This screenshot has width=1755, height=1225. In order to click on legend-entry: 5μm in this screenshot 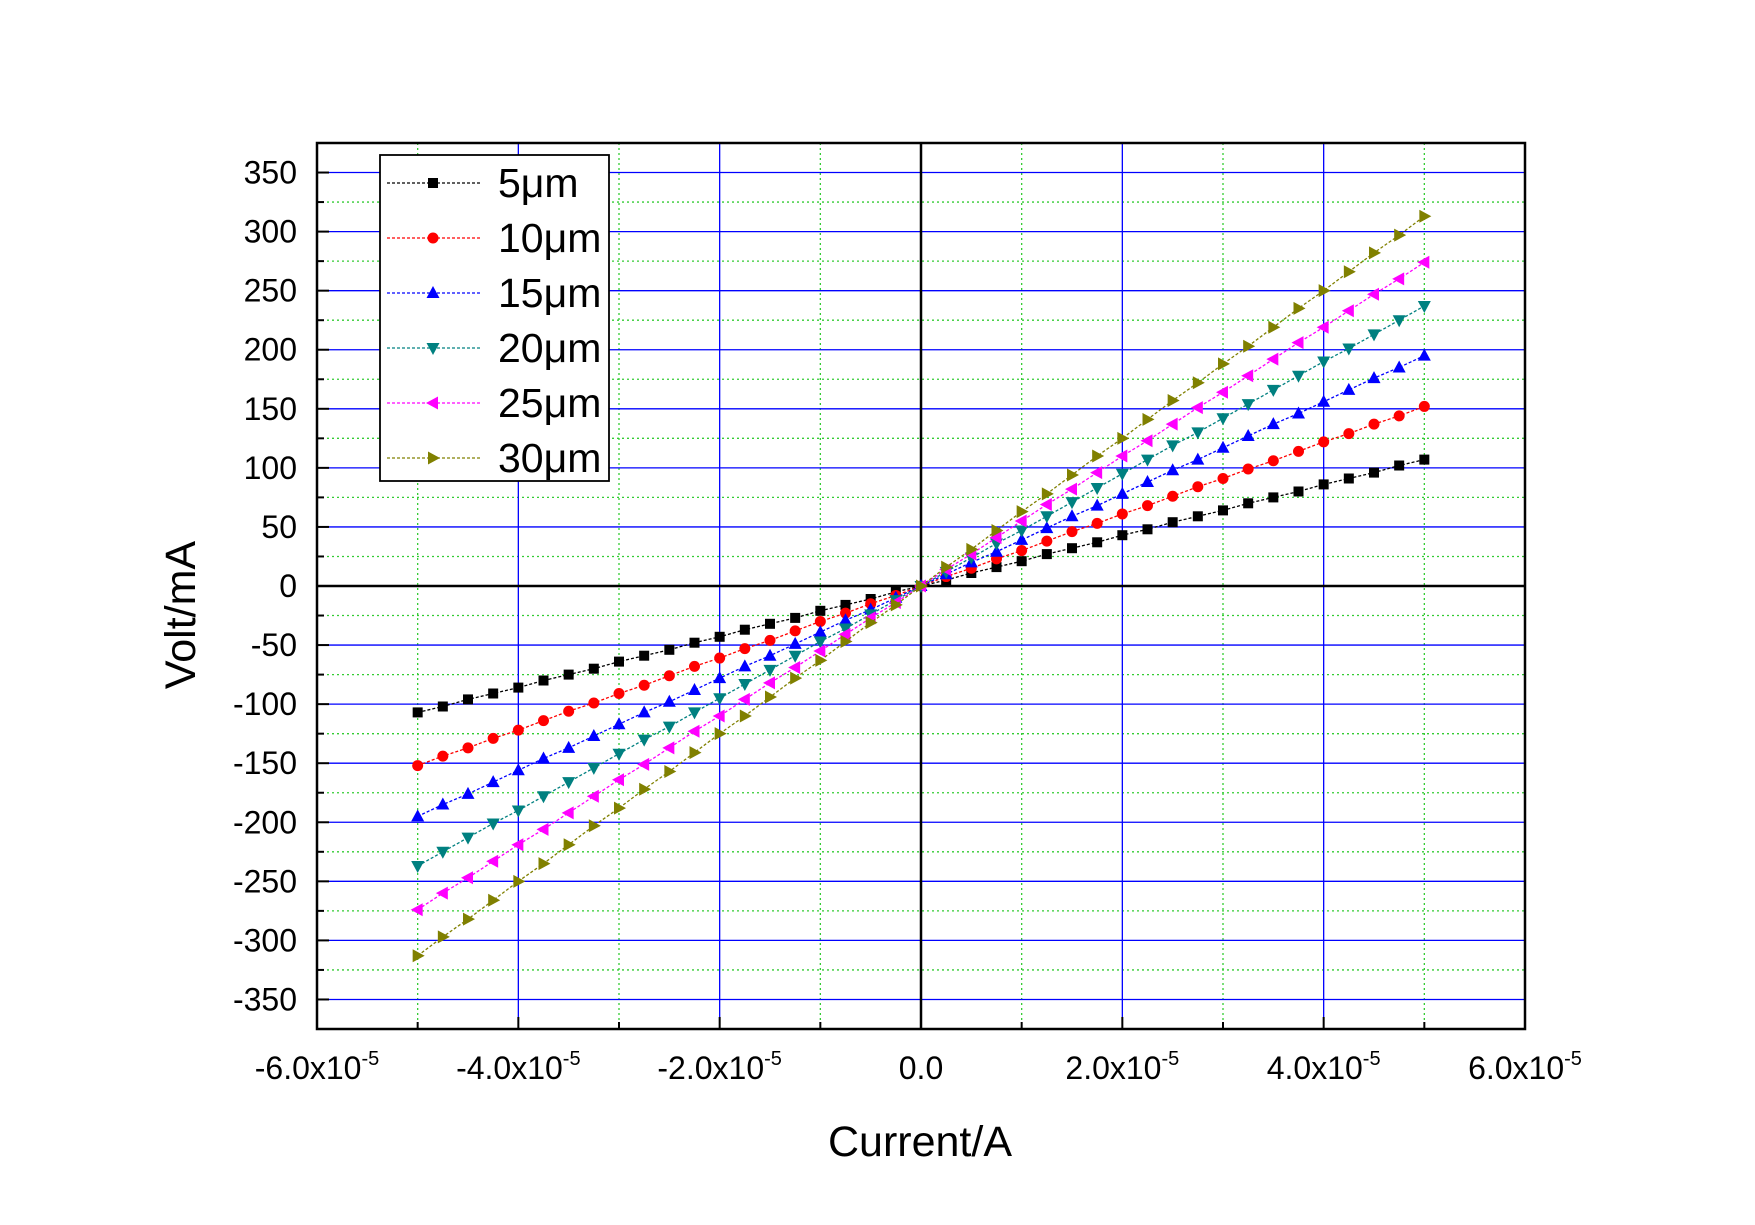, I will do `click(483, 183)`.